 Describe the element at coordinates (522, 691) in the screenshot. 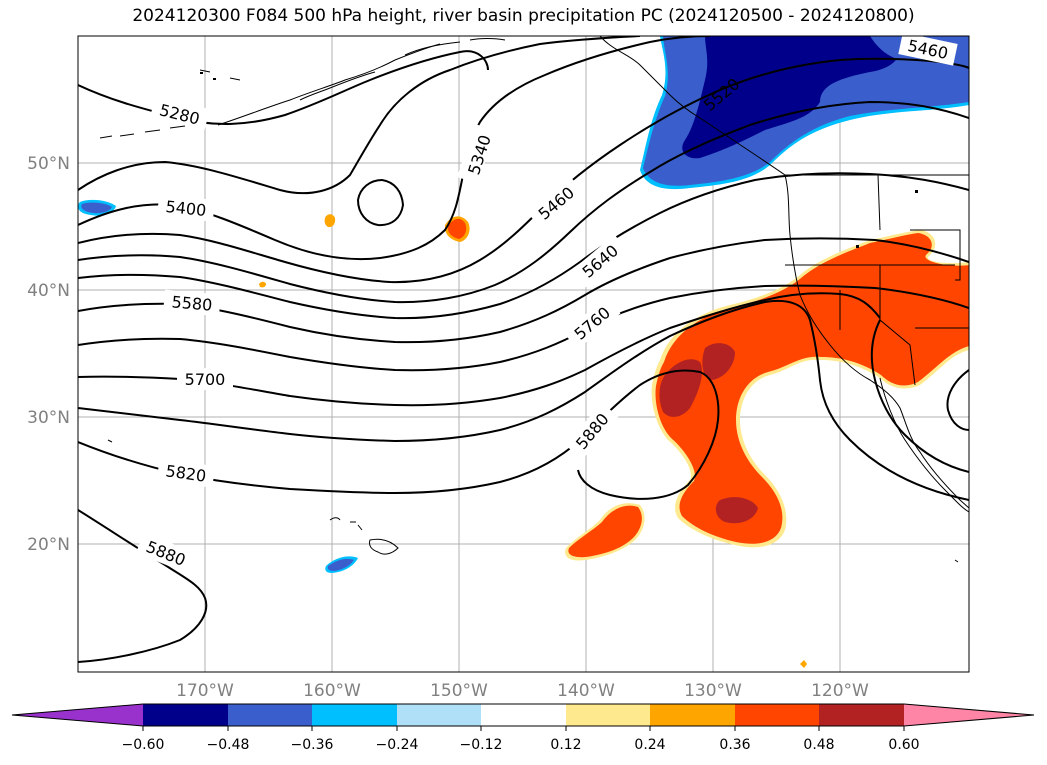

I see `longitude-labels: 170°W 160°W 150°W 140°W 130°W 120°W` at that location.